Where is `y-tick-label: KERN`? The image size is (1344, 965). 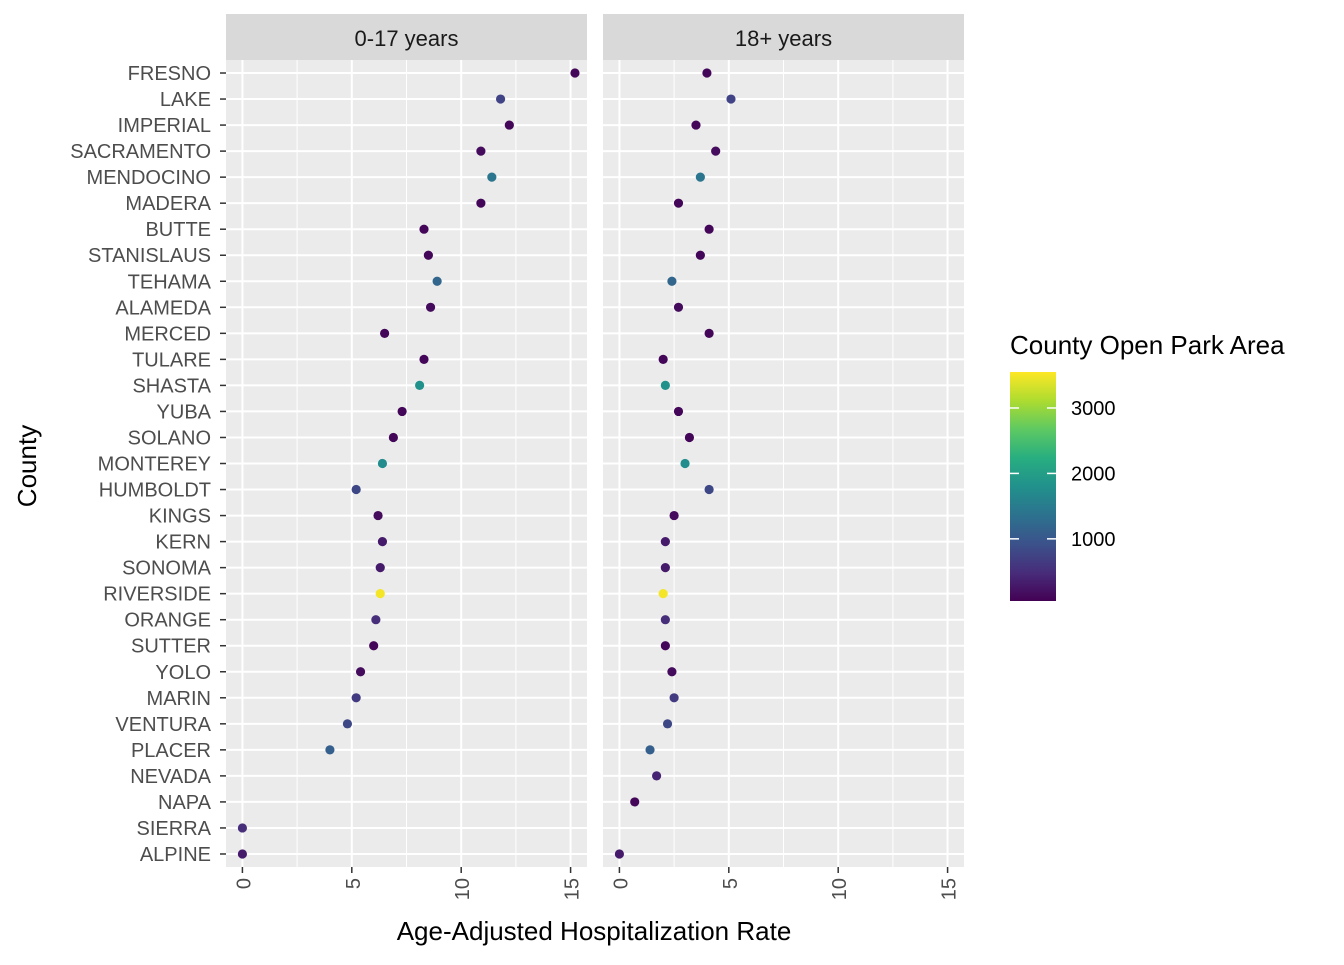
y-tick-label: KERN is located at coordinates (183, 543).